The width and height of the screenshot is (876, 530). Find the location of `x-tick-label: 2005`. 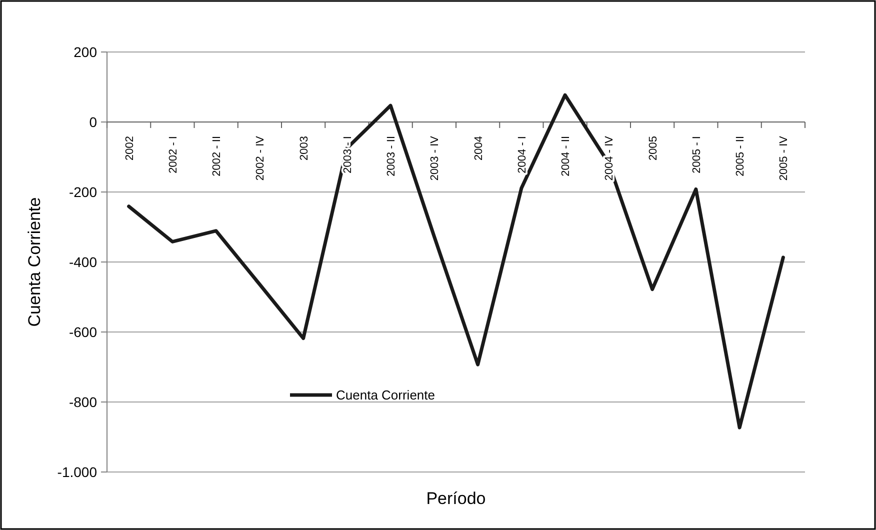

x-tick-label: 2005 is located at coordinates (653, 148).